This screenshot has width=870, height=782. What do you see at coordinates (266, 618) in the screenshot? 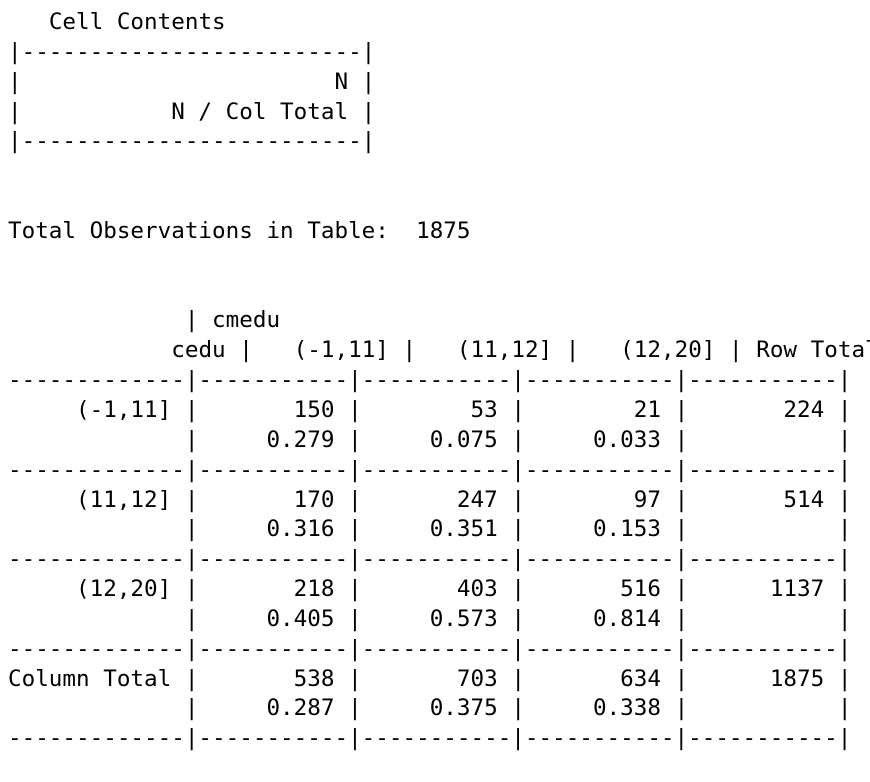
I see `cell-proportion: 0.405` at bounding box center [266, 618].